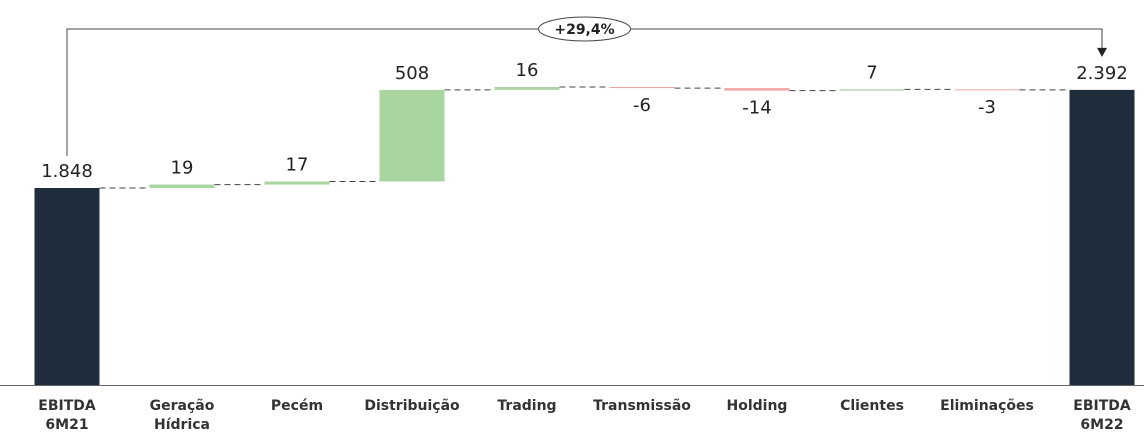  Describe the element at coordinates (642, 406) in the screenshot. I see `x-tick-label: Transmissão` at that location.